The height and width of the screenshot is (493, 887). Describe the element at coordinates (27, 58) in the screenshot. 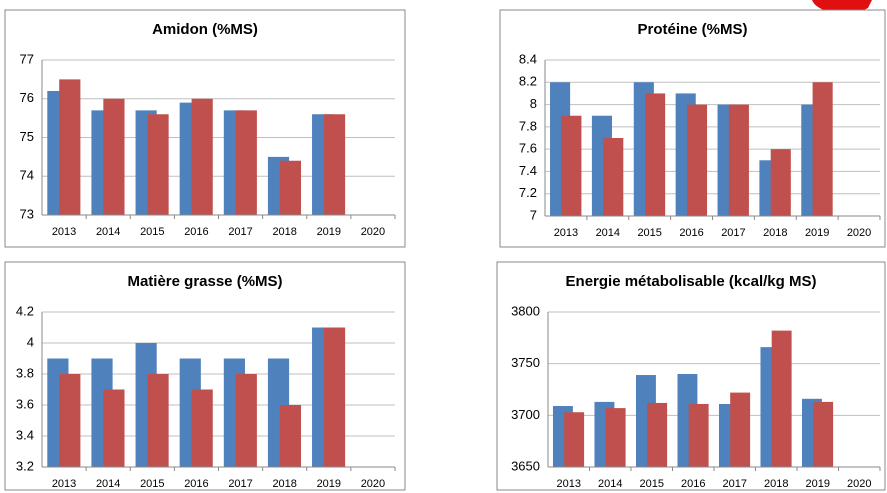

I see `y-tick-label: 77` at that location.